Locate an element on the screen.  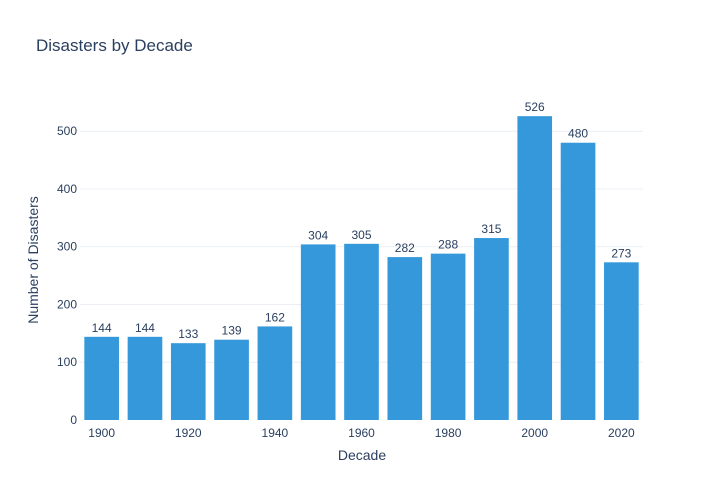
data-label: 480 is located at coordinates (578, 134).